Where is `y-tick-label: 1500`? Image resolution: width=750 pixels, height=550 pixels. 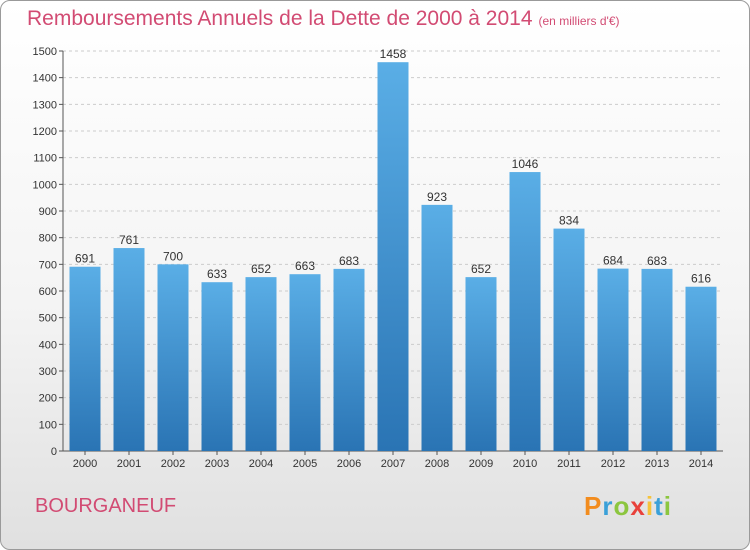
y-tick-label: 1500 is located at coordinates (45, 52).